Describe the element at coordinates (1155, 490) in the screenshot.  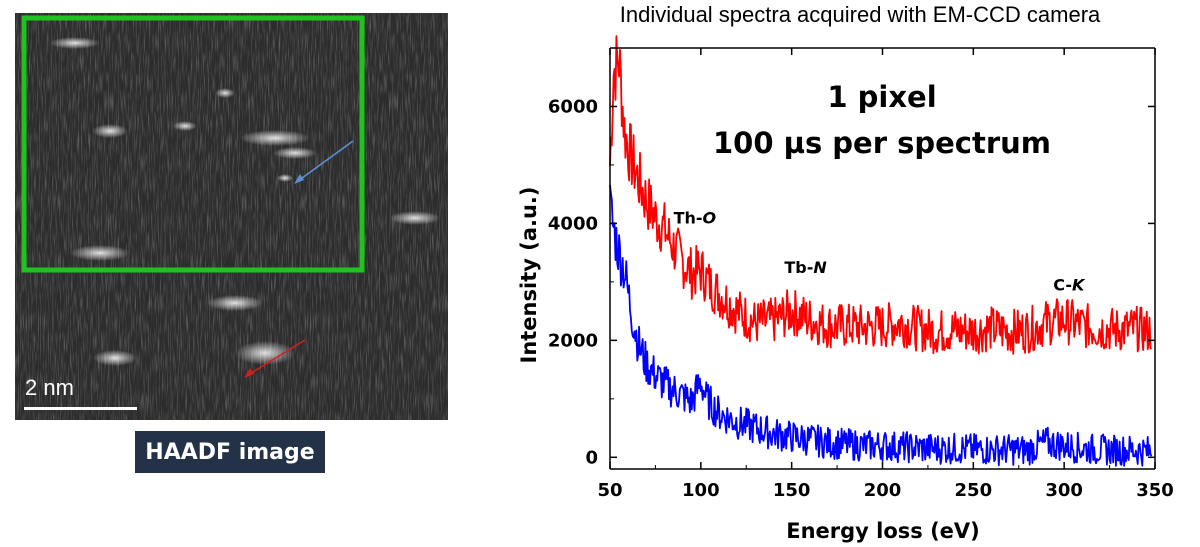
I see `x-tick-label: 350` at that location.